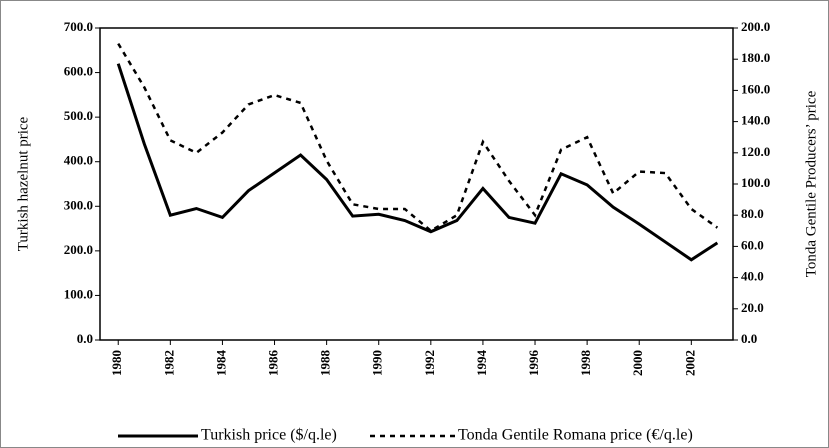 The height and width of the screenshot is (448, 829). Describe the element at coordinates (78, 26) in the screenshot. I see `y-tick-label: 700.0` at that location.